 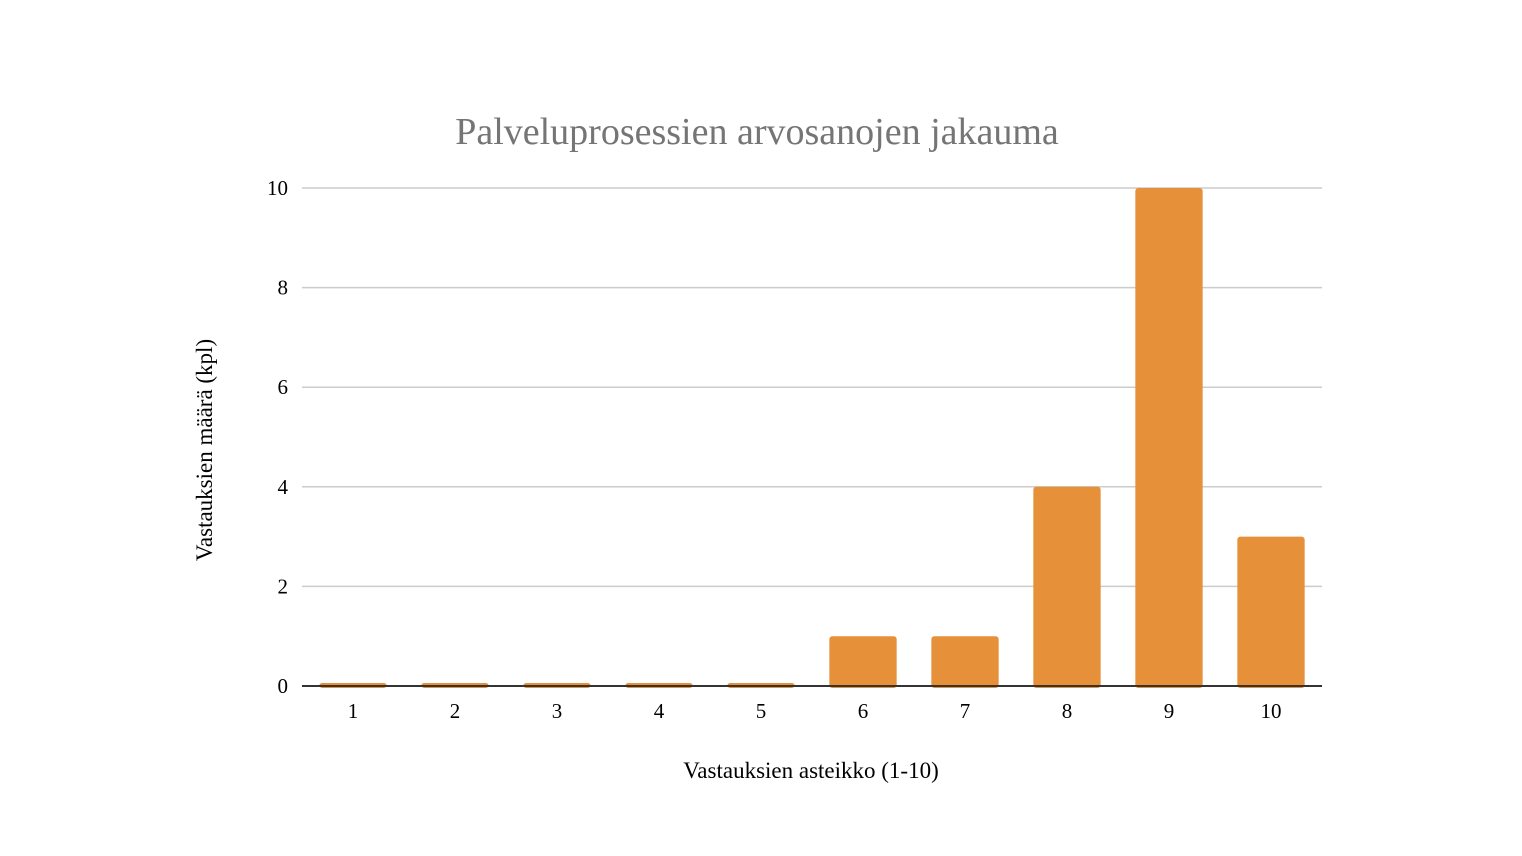 I want to click on x-tick-label: 7, so click(x=965, y=711).